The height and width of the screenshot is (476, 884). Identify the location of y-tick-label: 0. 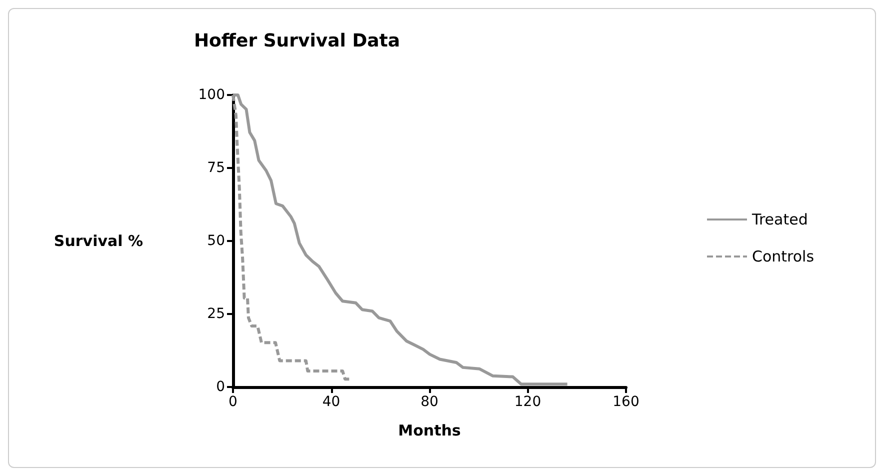
(220, 387).